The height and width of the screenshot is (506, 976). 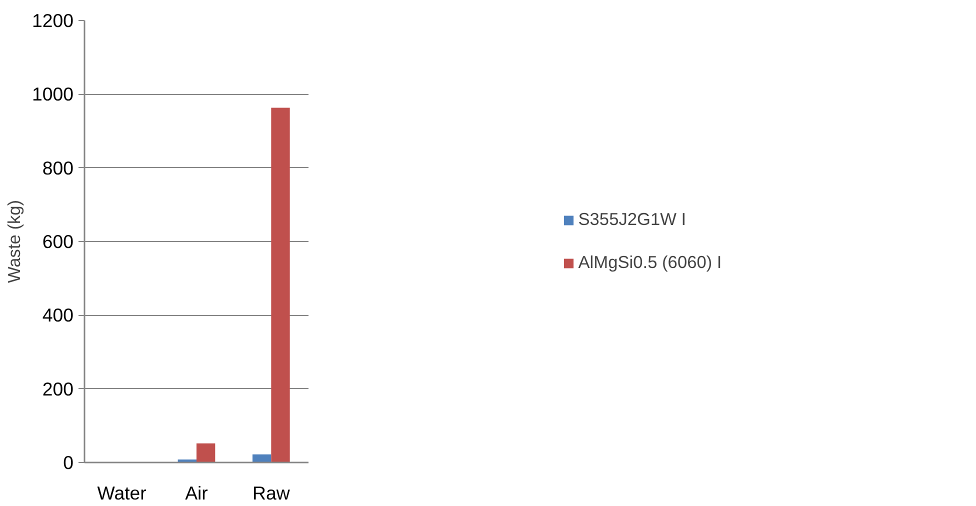 What do you see at coordinates (650, 262) in the screenshot?
I see `legend-label: AlMgSi0.5 (6060) I` at bounding box center [650, 262].